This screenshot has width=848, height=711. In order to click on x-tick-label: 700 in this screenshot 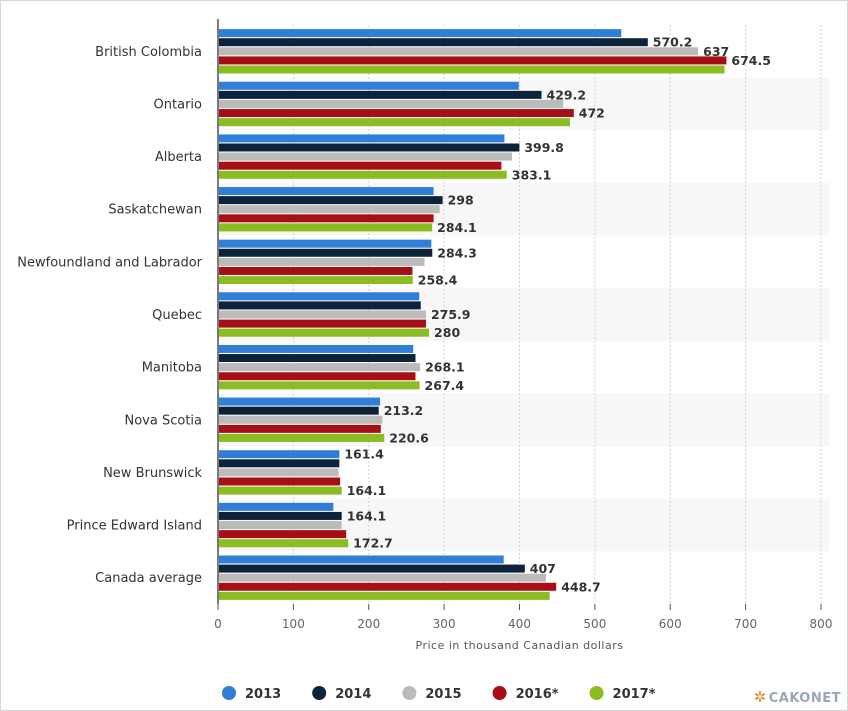, I will do `click(745, 624)`.